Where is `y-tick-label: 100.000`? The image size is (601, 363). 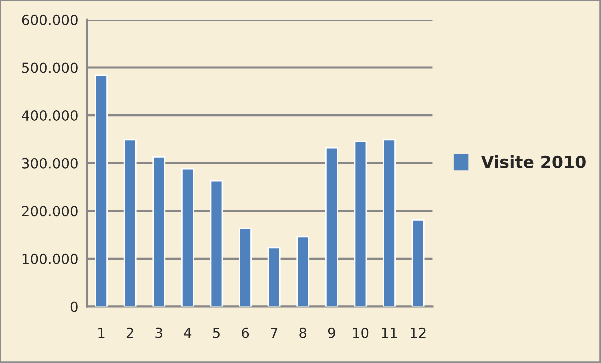
y-tick-label: 100.000 is located at coordinates (50, 259).